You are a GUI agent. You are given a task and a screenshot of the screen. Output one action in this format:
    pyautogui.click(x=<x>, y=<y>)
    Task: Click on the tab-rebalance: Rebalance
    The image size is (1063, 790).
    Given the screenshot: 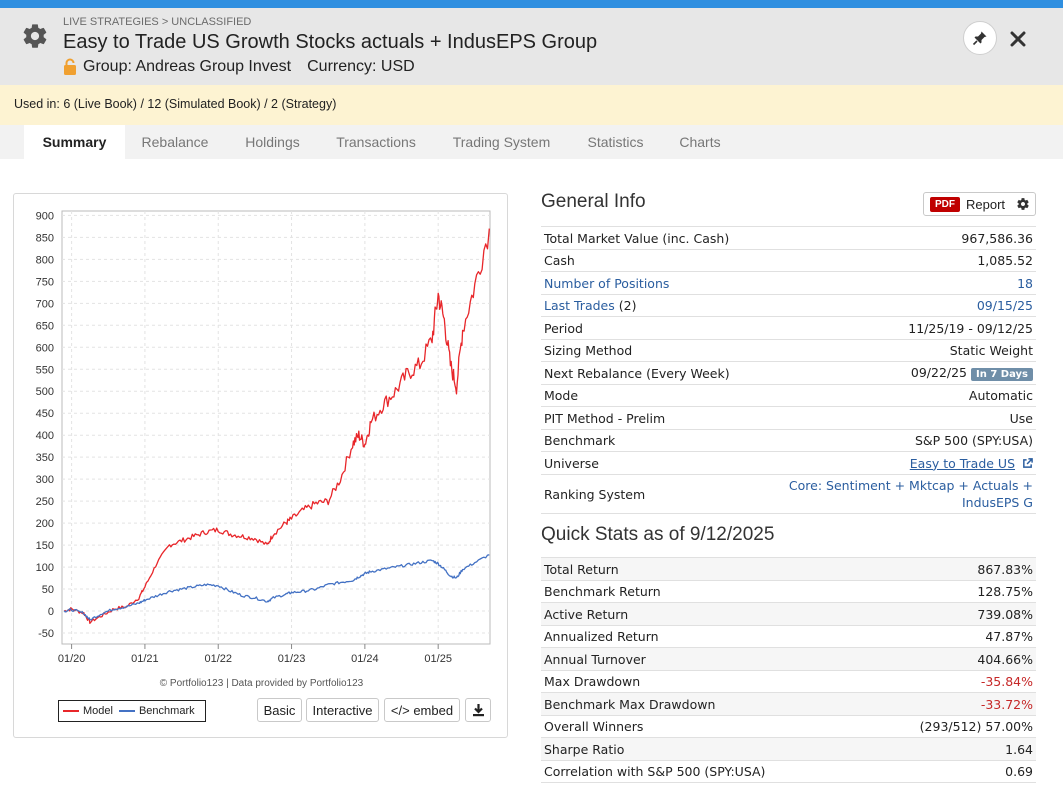 What is the action you would take?
    pyautogui.click(x=175, y=142)
    